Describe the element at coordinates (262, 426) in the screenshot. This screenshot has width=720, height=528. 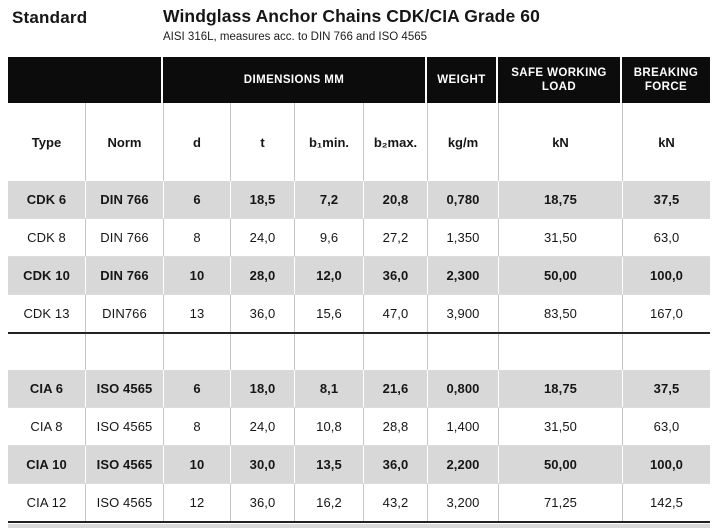
I see `cell-t: 24,0` at that location.